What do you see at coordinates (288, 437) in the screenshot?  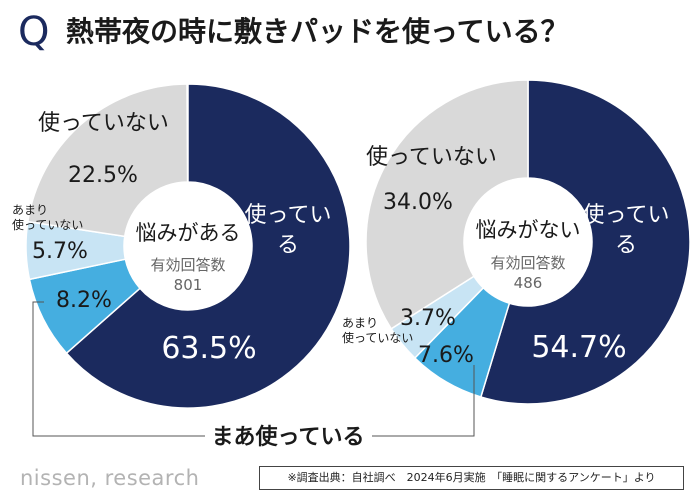 I see `shared-label-somewhat-use: まあ使っている` at bounding box center [288, 437].